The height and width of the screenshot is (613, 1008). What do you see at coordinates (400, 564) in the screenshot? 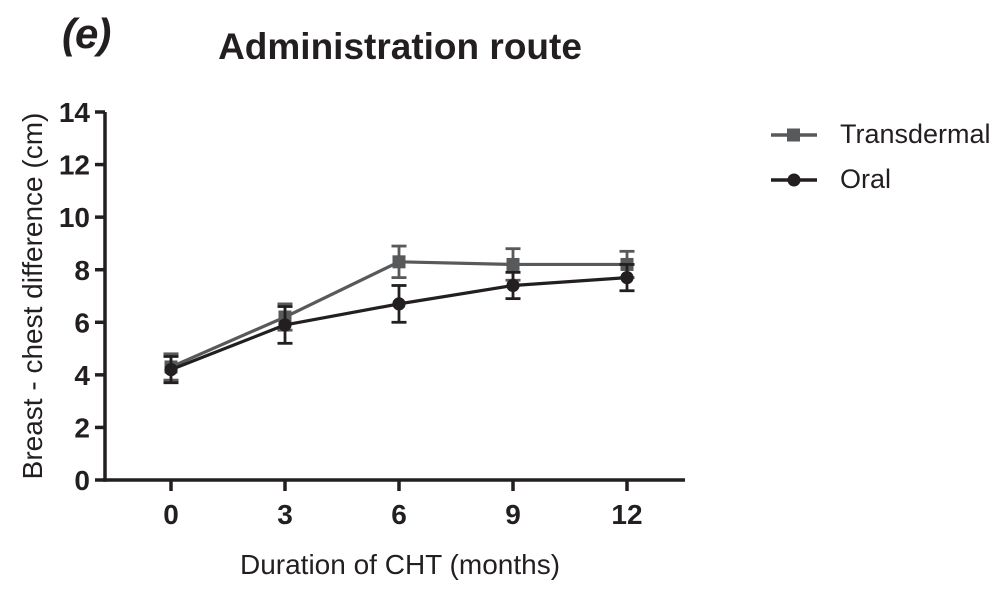
I see `x-axis-title: Duration of CHT (months)` at bounding box center [400, 564].